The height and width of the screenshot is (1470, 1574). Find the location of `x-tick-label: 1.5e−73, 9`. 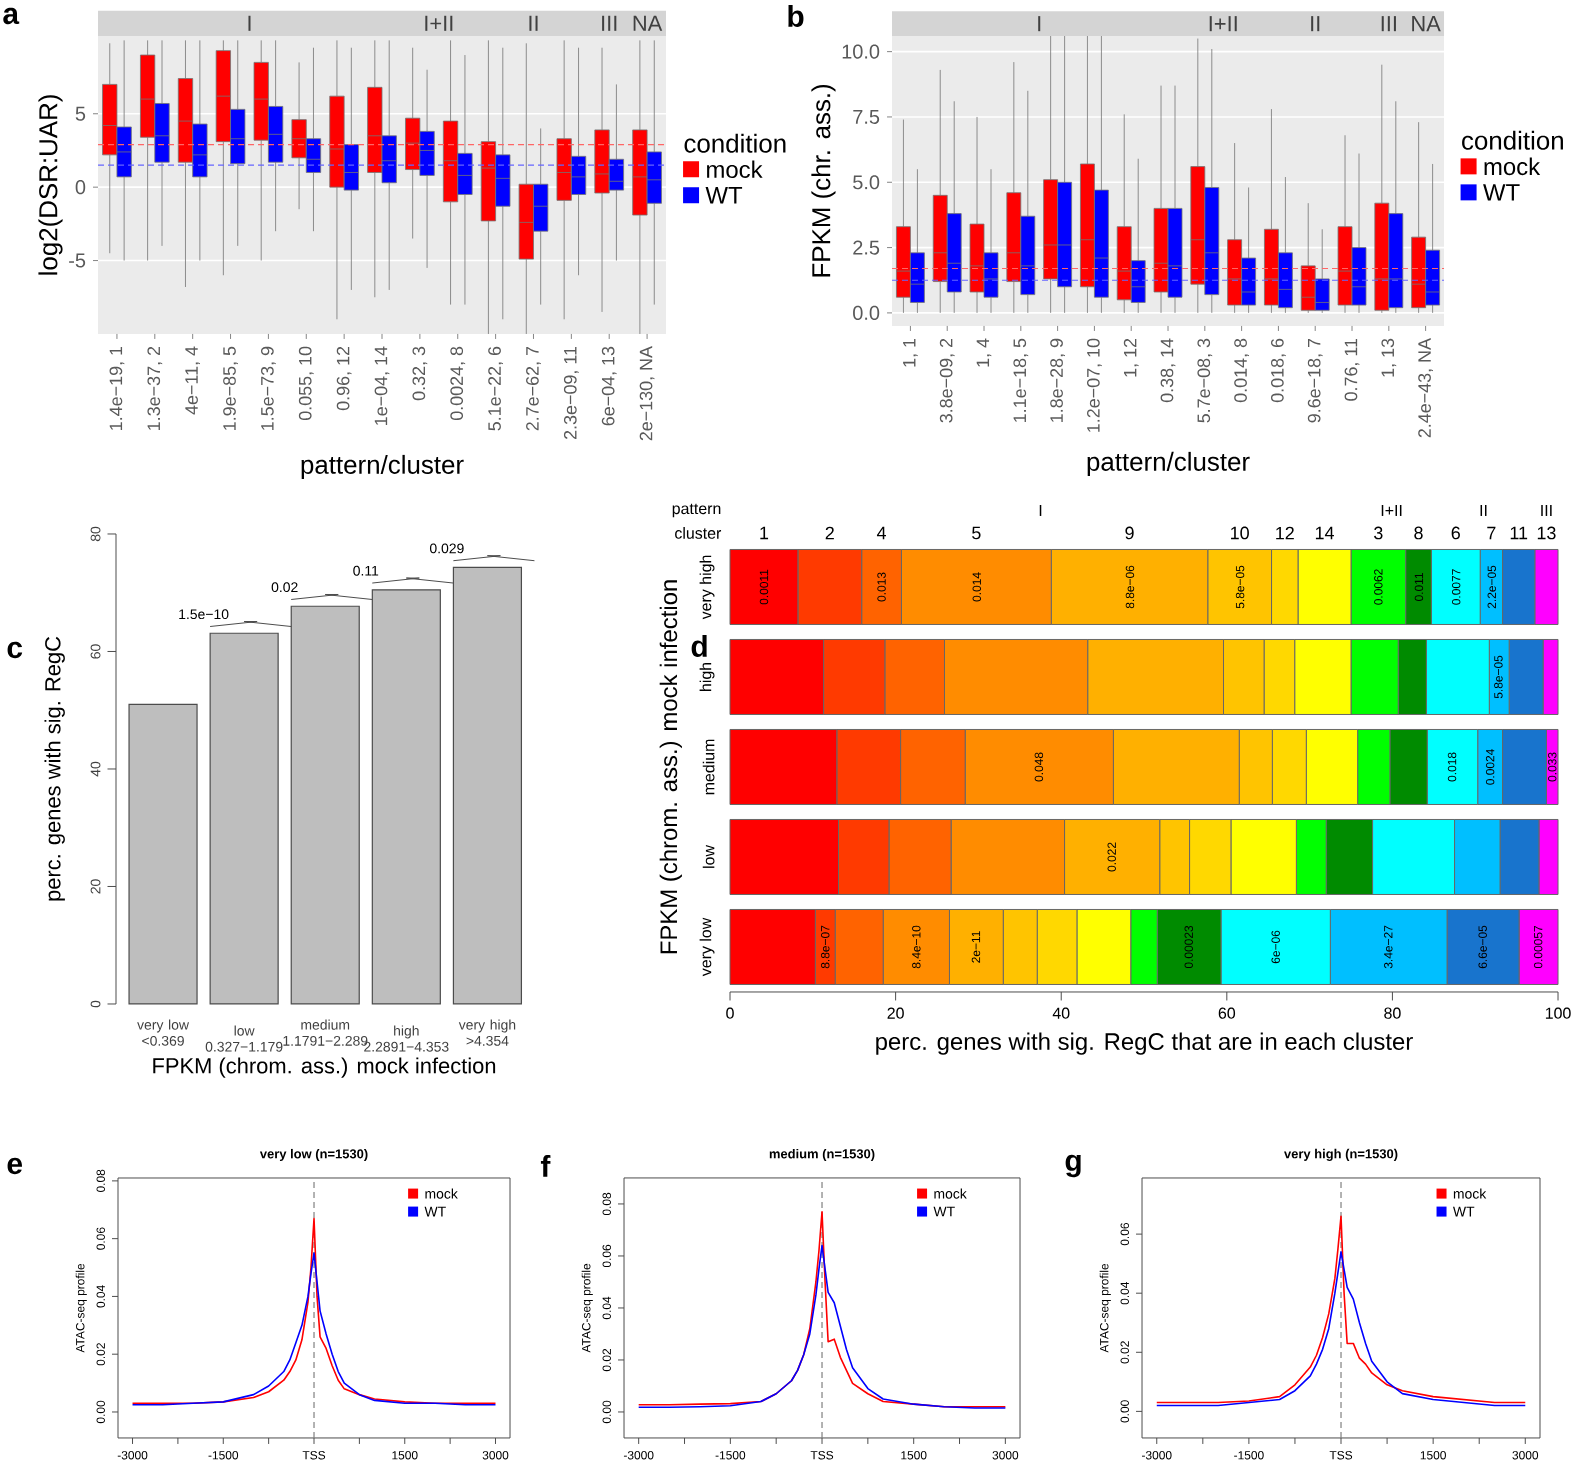

x-tick-label: 1.5e−73, 9 is located at coordinates (268, 388).